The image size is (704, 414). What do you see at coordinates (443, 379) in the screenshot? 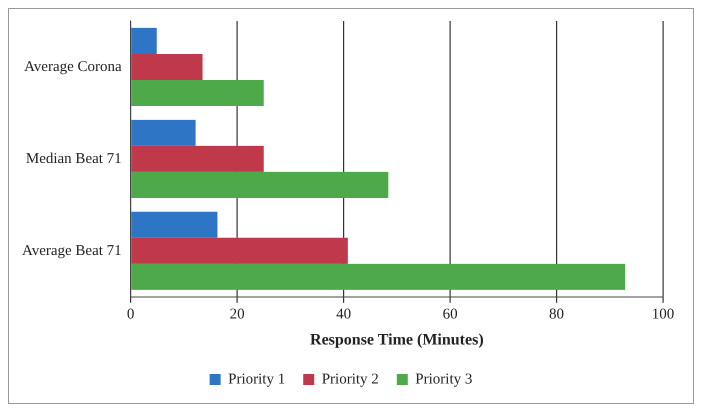
I see `legend-label: Priority 3` at bounding box center [443, 379].